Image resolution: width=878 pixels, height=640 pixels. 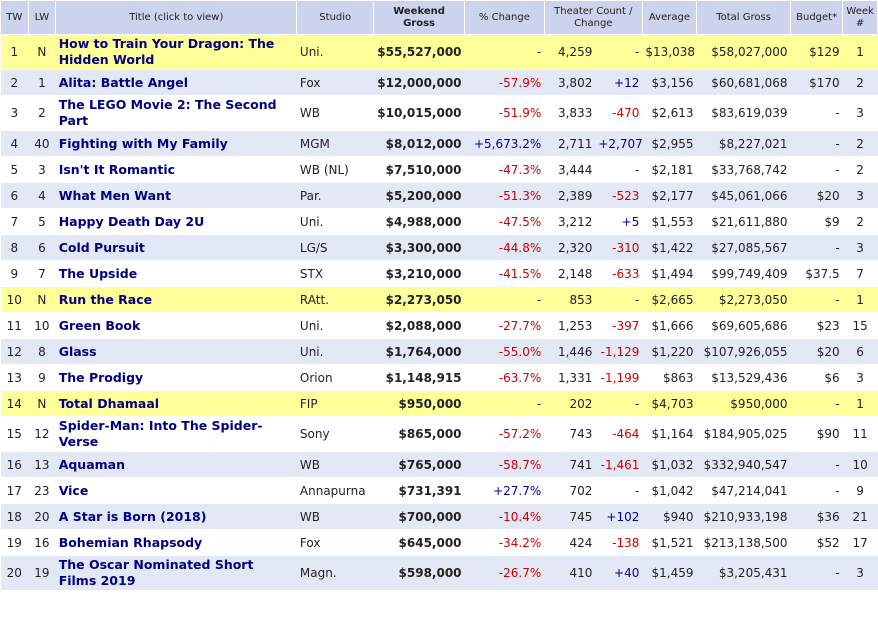 I want to click on average: $2,665, so click(x=669, y=299).